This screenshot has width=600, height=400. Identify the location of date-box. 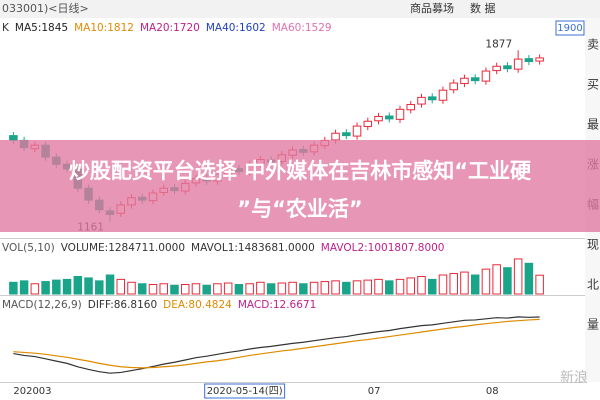
(245, 391).